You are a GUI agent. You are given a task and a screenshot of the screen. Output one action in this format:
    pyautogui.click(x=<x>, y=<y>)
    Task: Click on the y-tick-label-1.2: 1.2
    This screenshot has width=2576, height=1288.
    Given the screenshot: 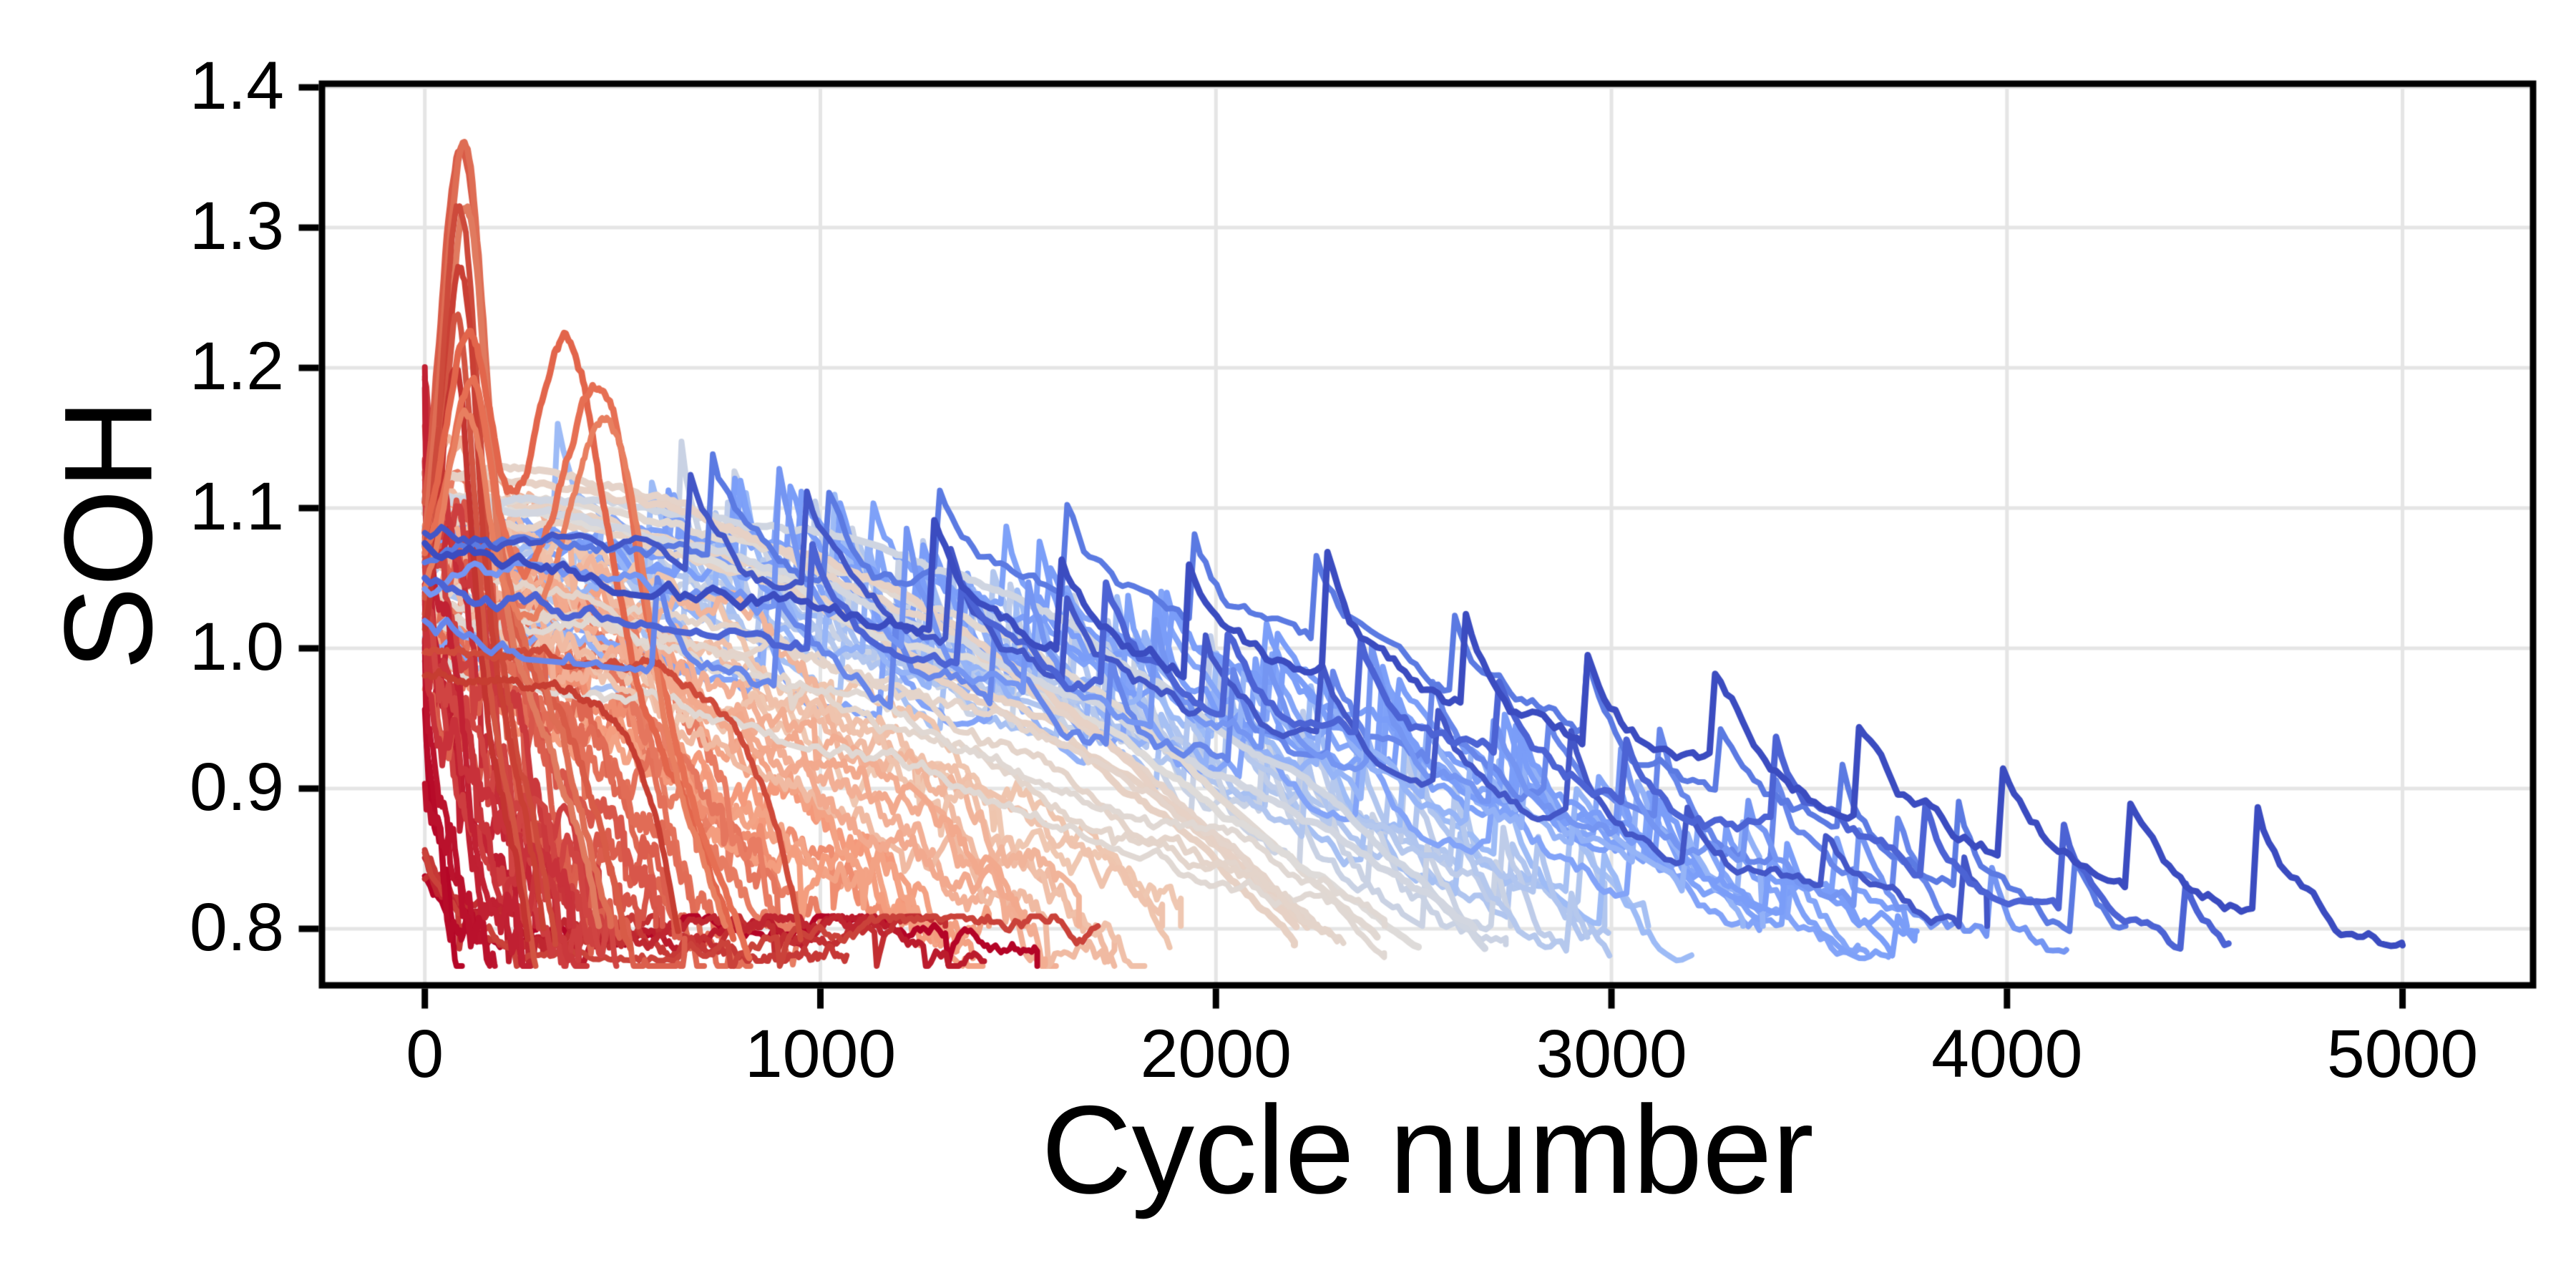 What is the action you would take?
    pyautogui.click(x=236, y=366)
    